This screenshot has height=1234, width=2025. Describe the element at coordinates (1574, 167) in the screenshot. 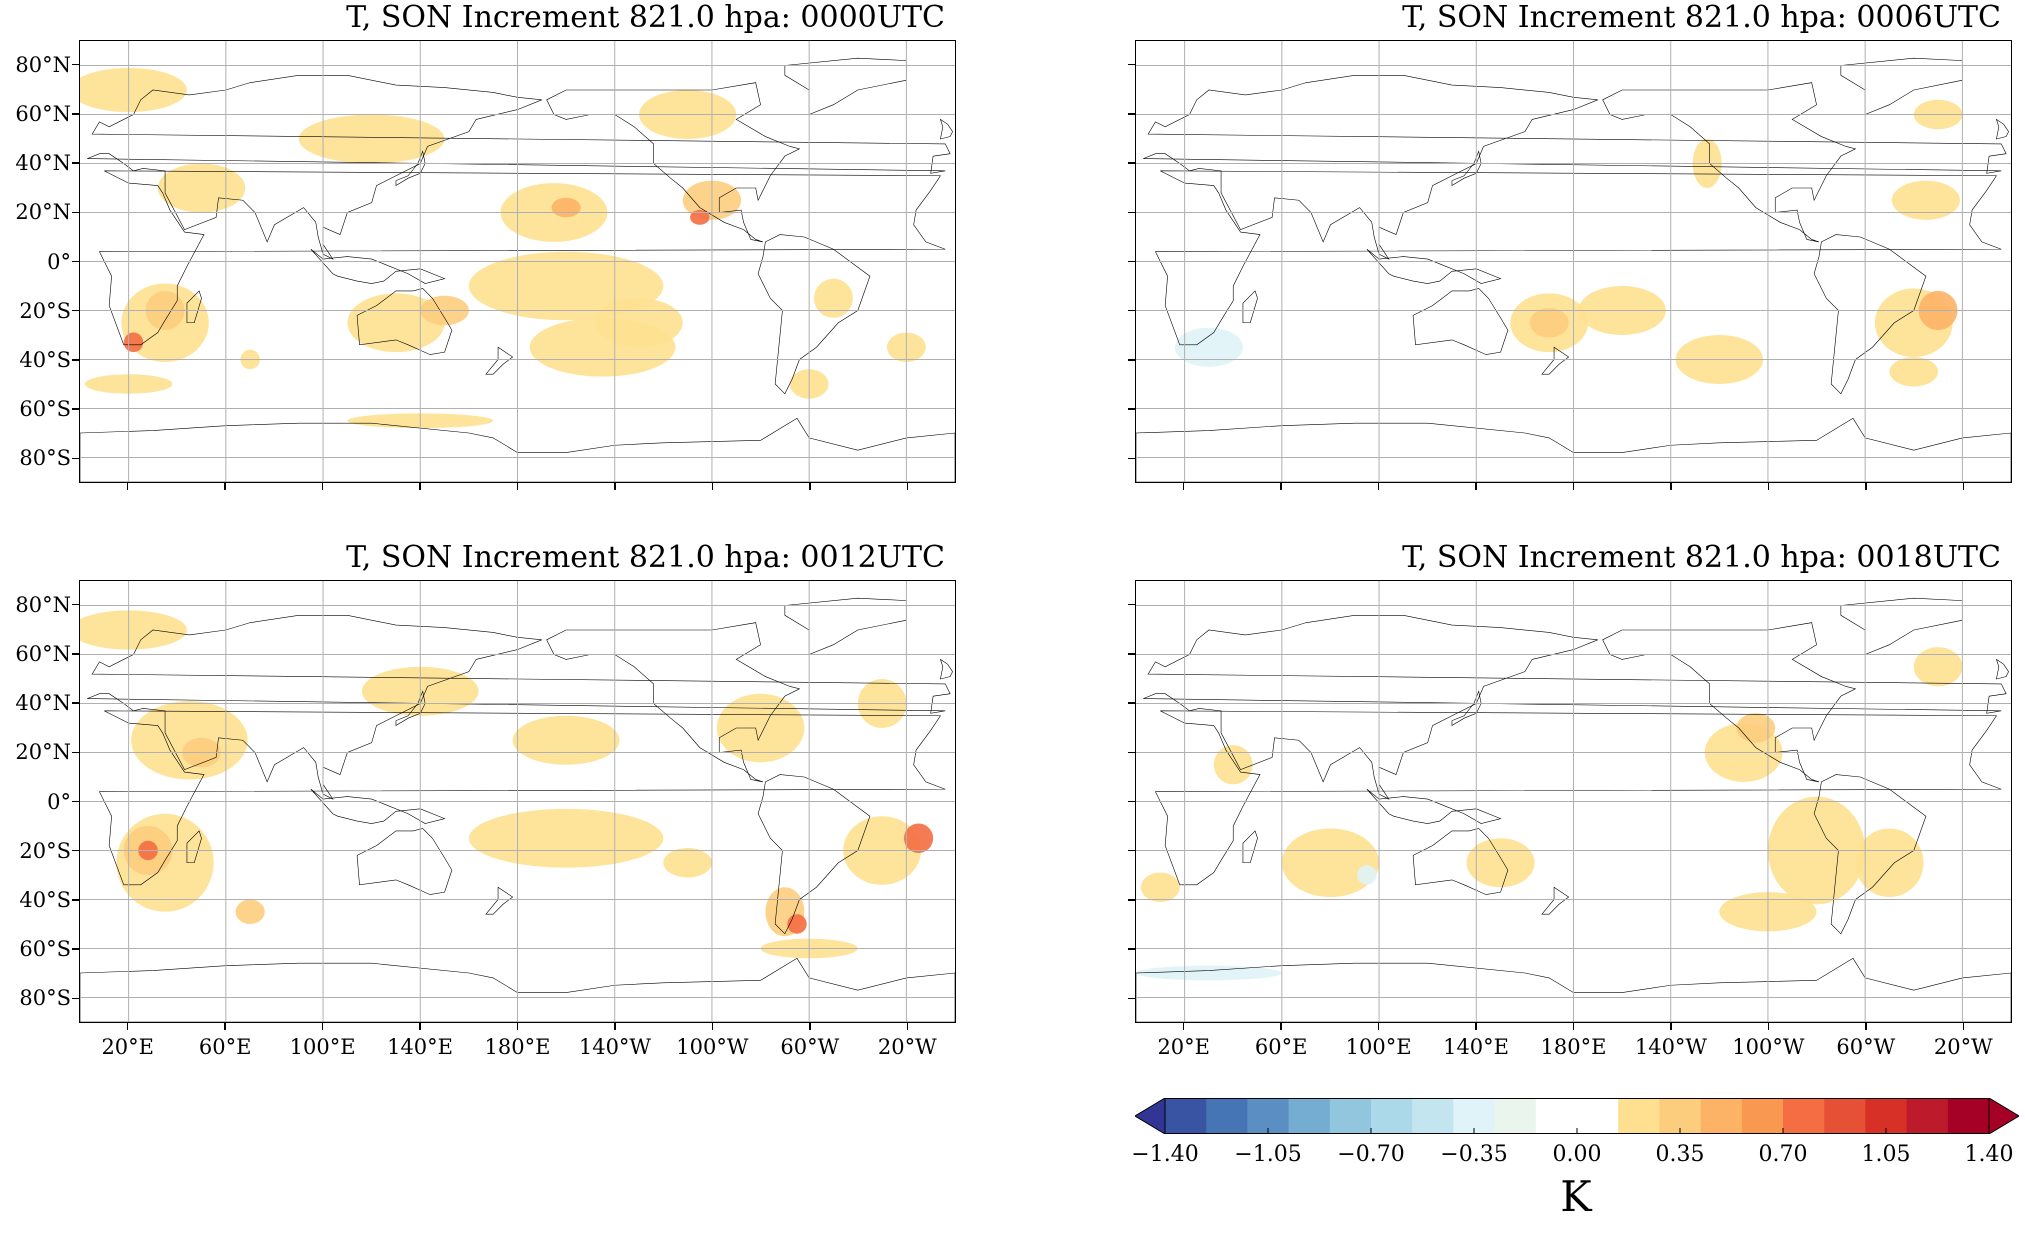

I see `coastline-eurasia` at that location.